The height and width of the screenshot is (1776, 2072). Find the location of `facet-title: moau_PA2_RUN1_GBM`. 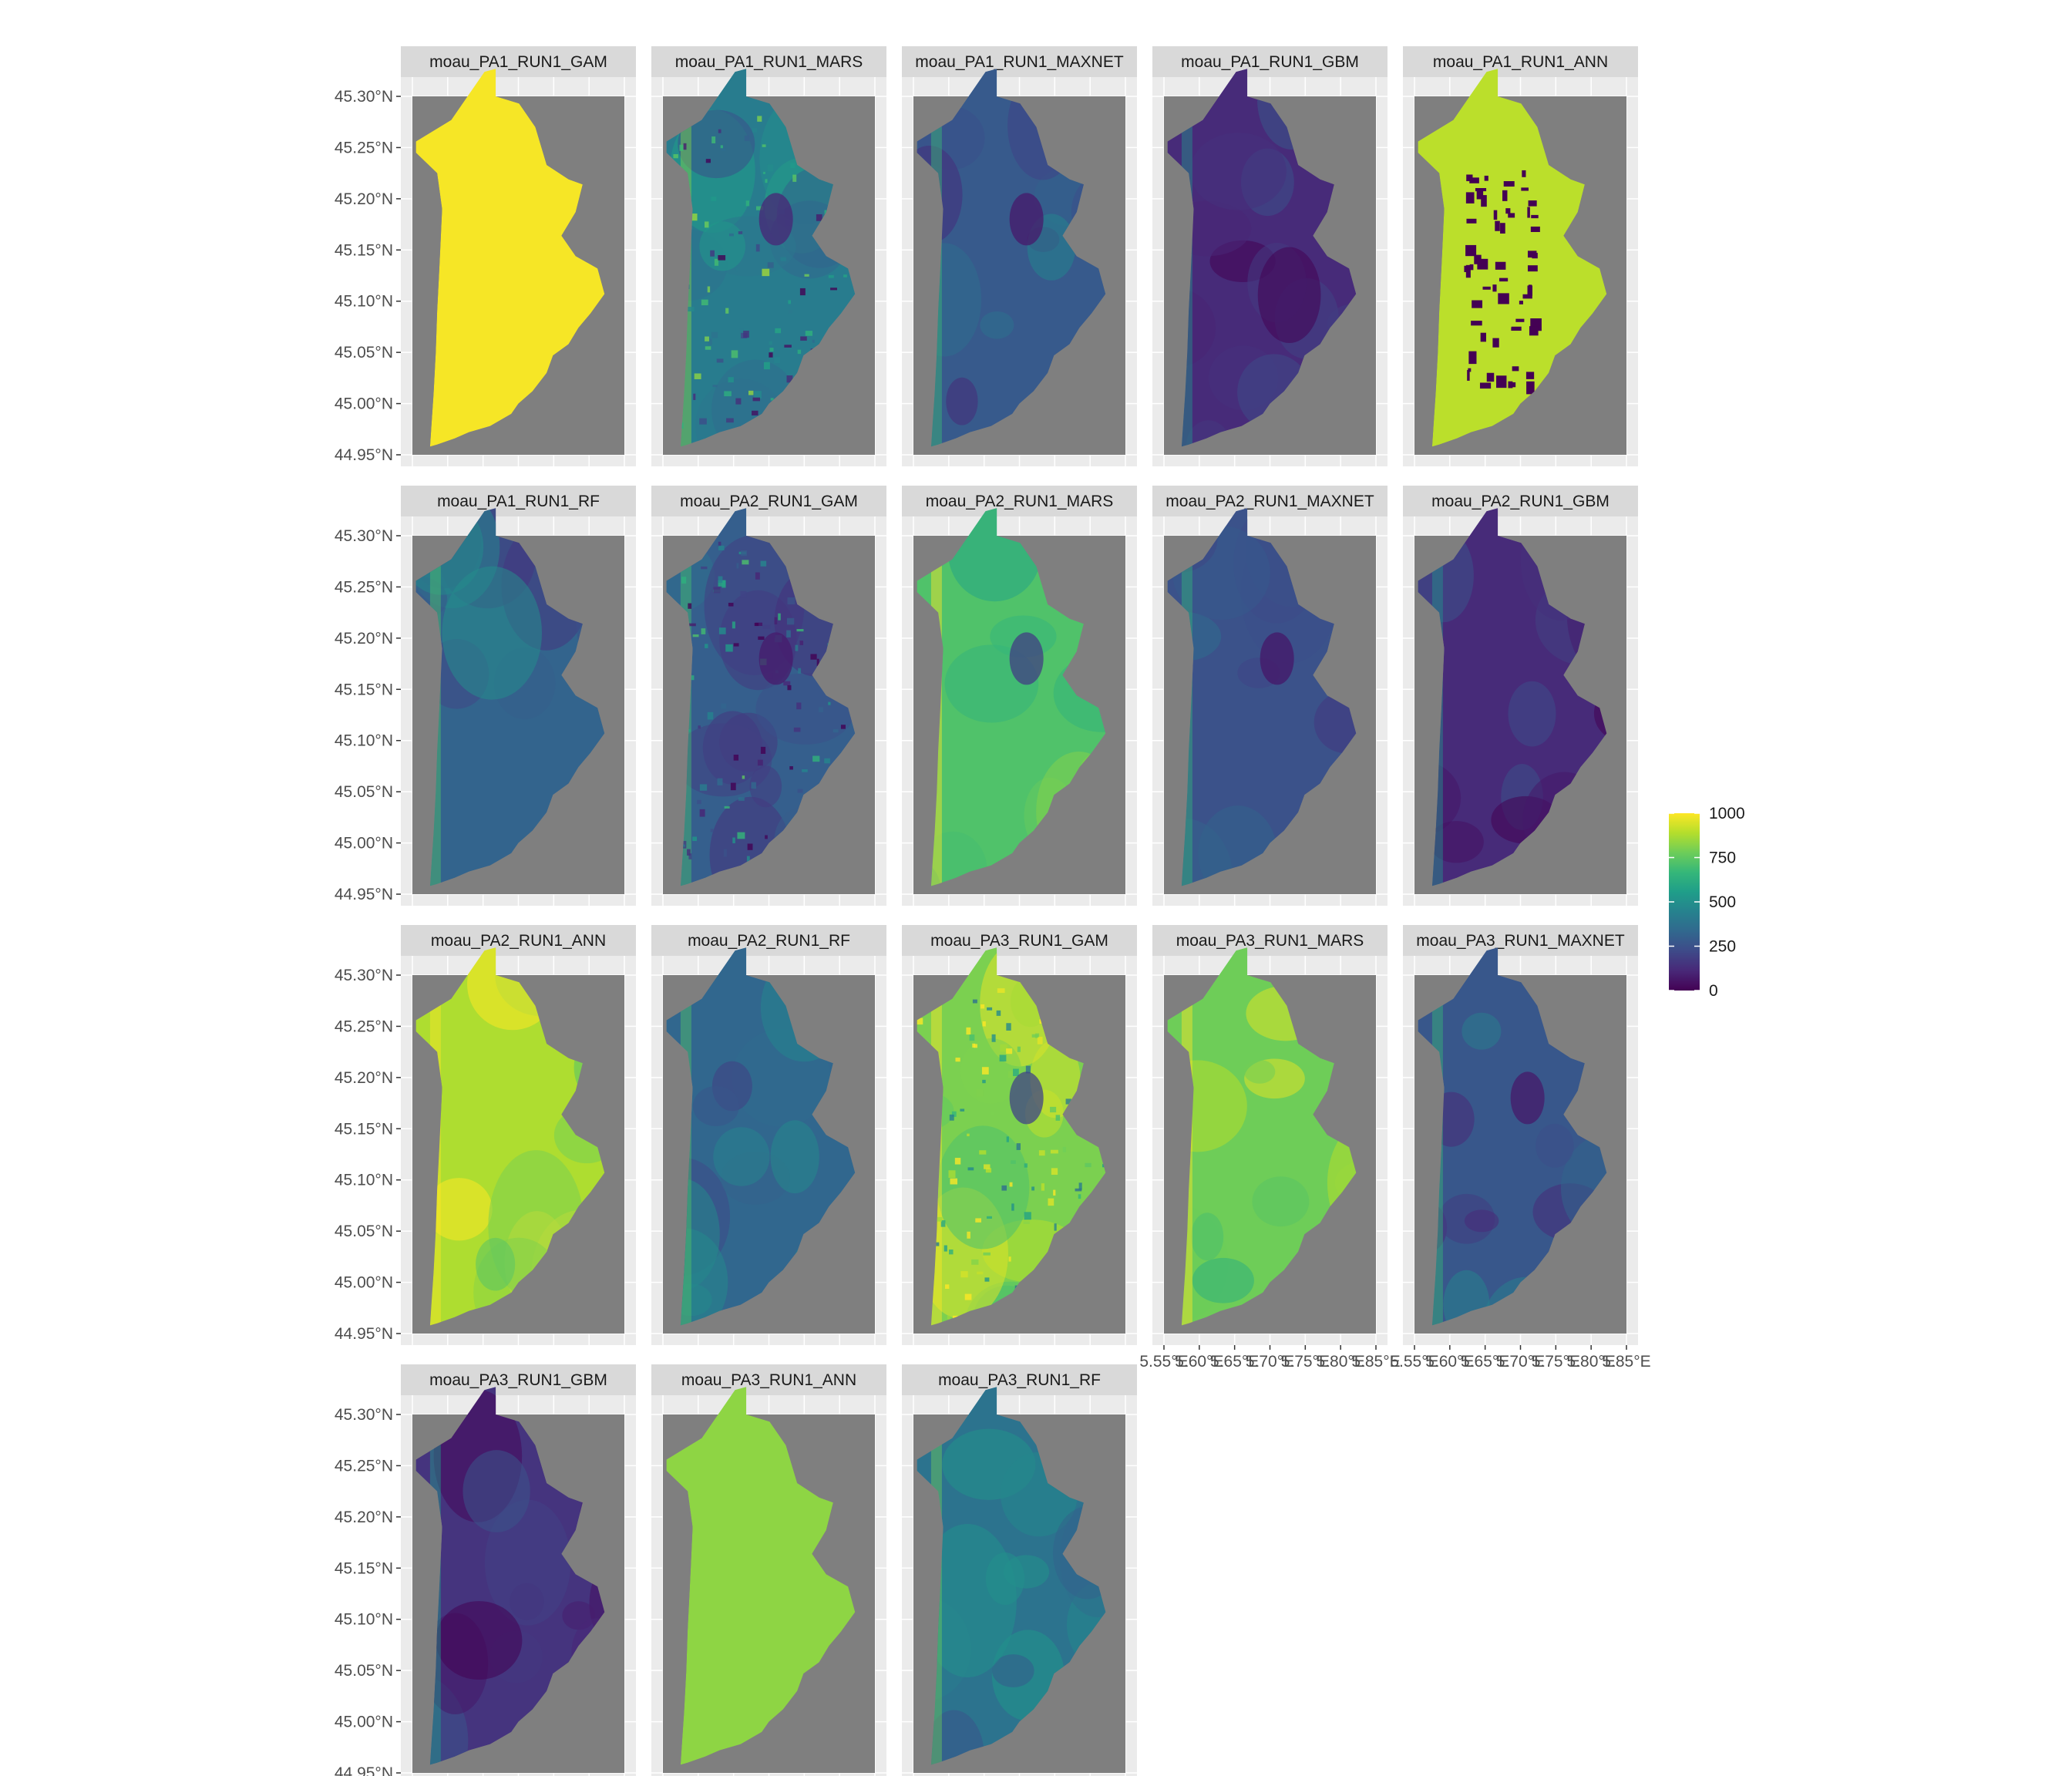

facet-title: moau_PA2_RUN1_GBM is located at coordinates (1521, 501).